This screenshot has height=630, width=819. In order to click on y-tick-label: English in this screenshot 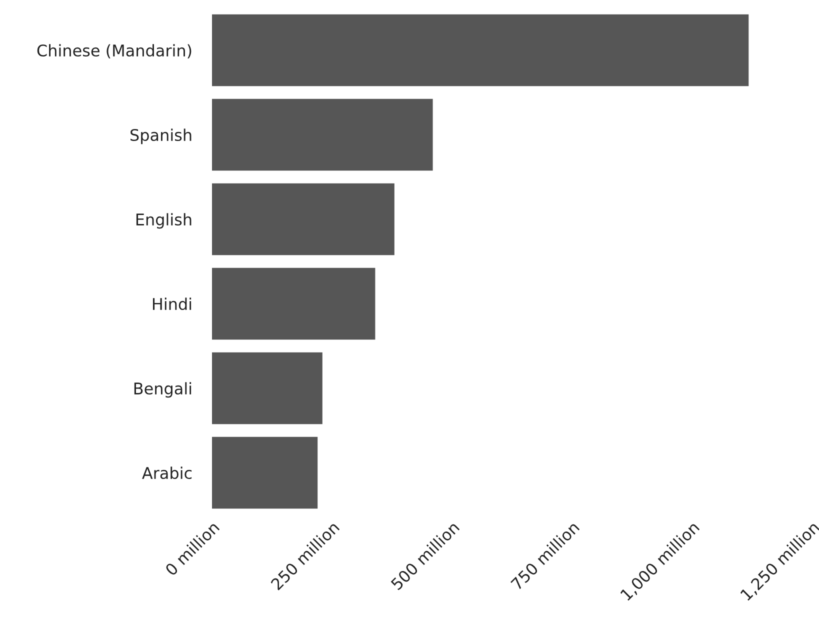, I will do `click(164, 221)`.